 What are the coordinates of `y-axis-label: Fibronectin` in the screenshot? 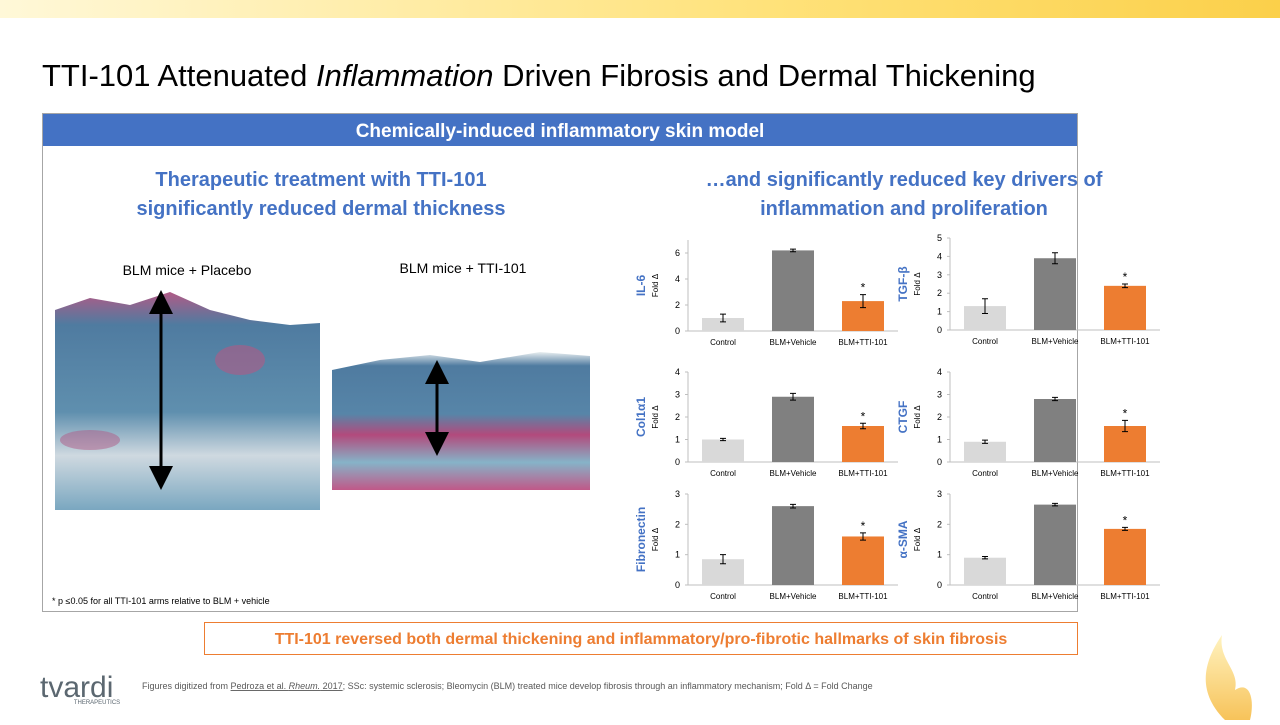 It's located at (641, 539).